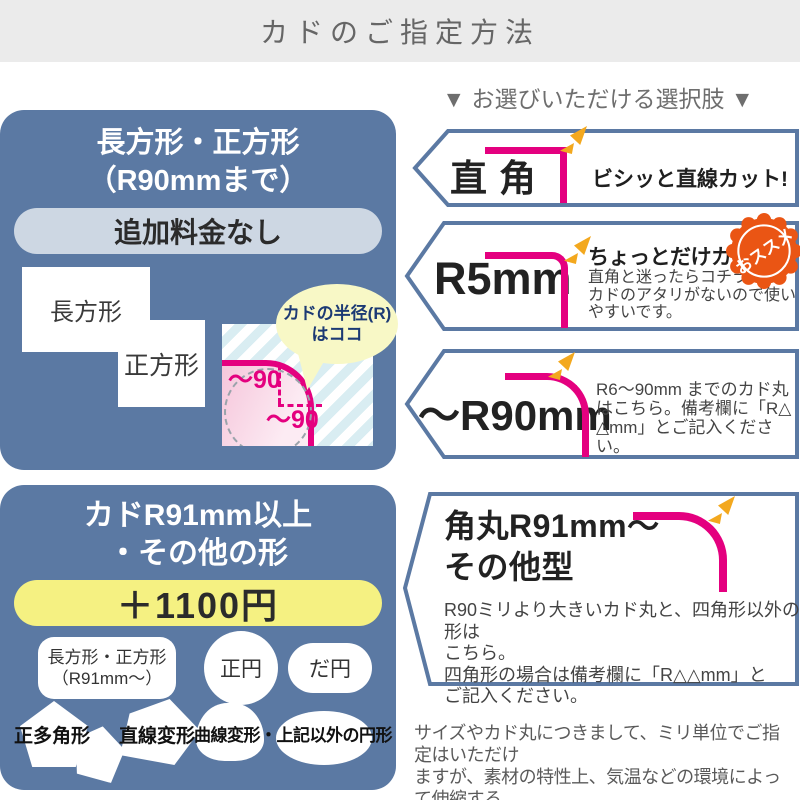 Image resolution: width=800 pixels, height=800 pixels. I want to click on rounded-rect-chip-line2: （R91mm～）, so click(107, 678).